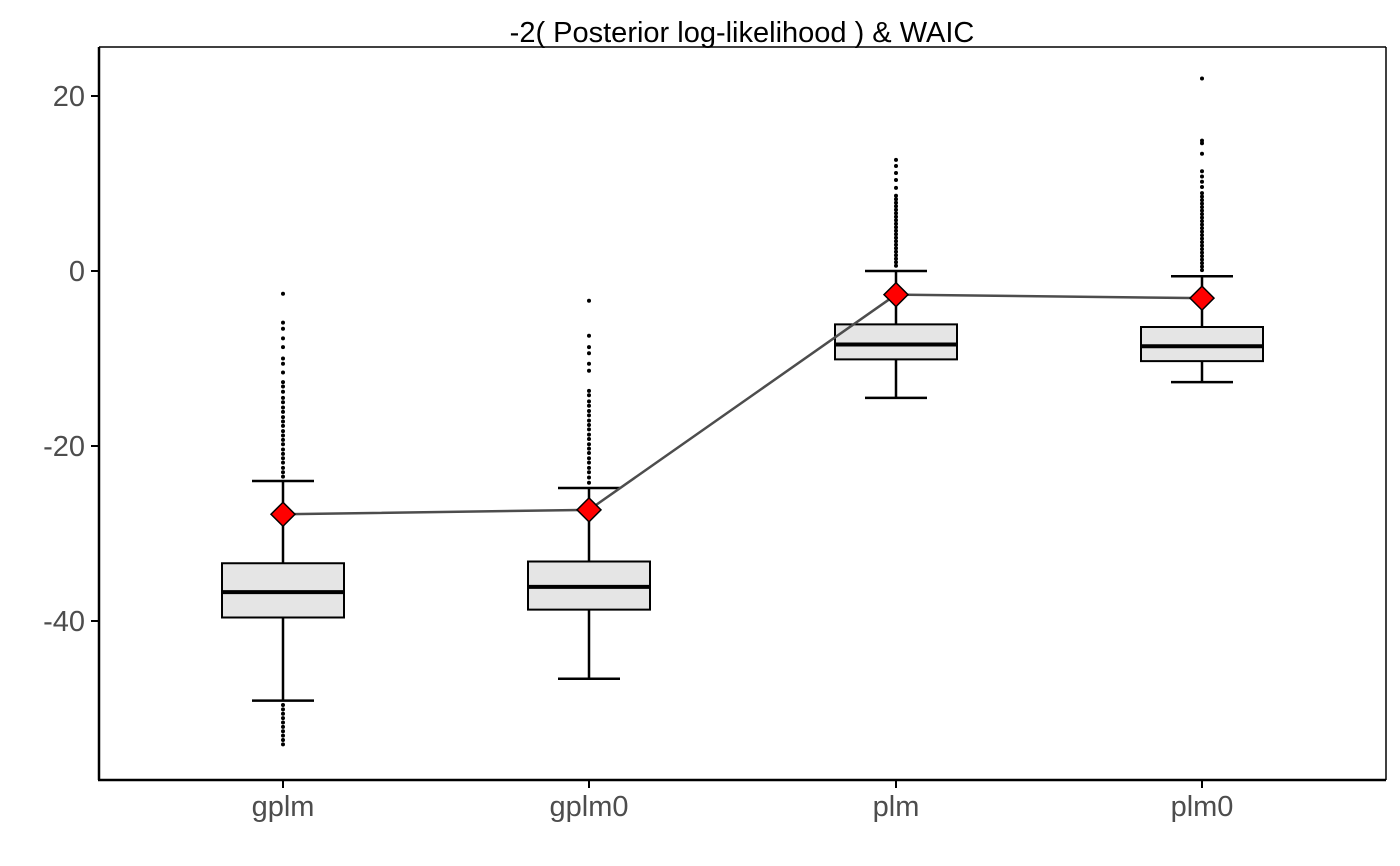 This screenshot has height=866, width=1400. What do you see at coordinates (1202, 807) in the screenshot?
I see `x-tick-label: plm0` at bounding box center [1202, 807].